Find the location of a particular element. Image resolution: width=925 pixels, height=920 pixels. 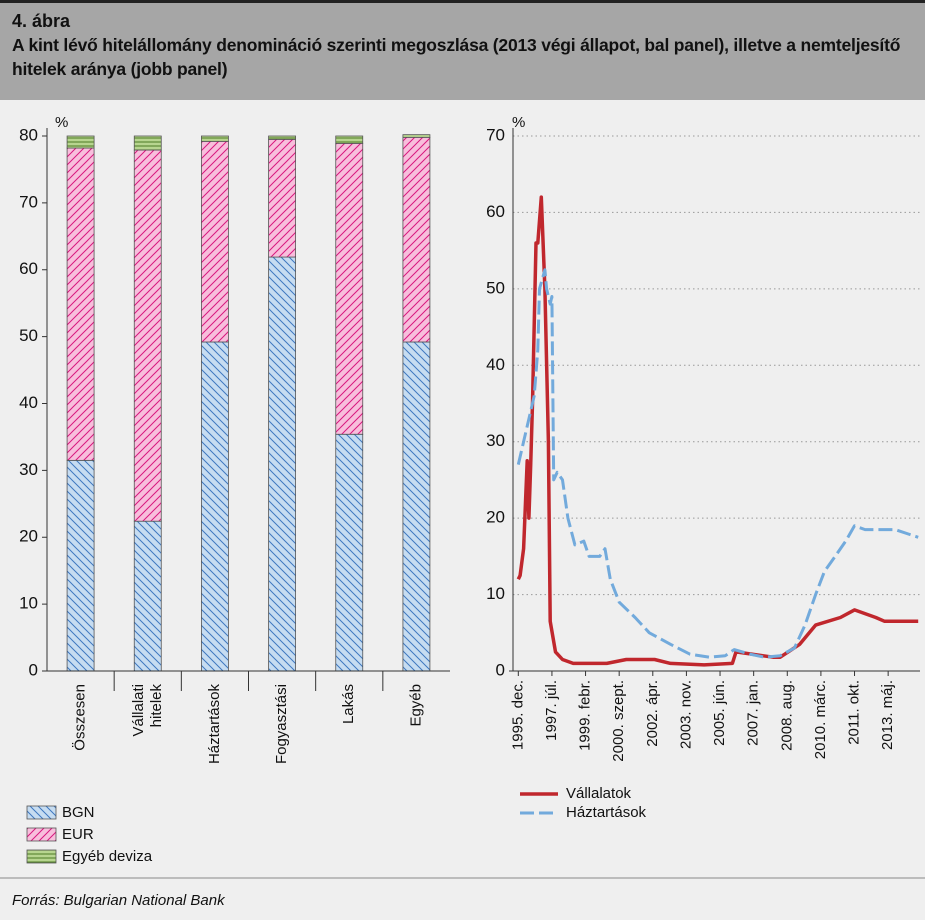

x-tick-label: 1999. febr. is located at coordinates (585, 715).